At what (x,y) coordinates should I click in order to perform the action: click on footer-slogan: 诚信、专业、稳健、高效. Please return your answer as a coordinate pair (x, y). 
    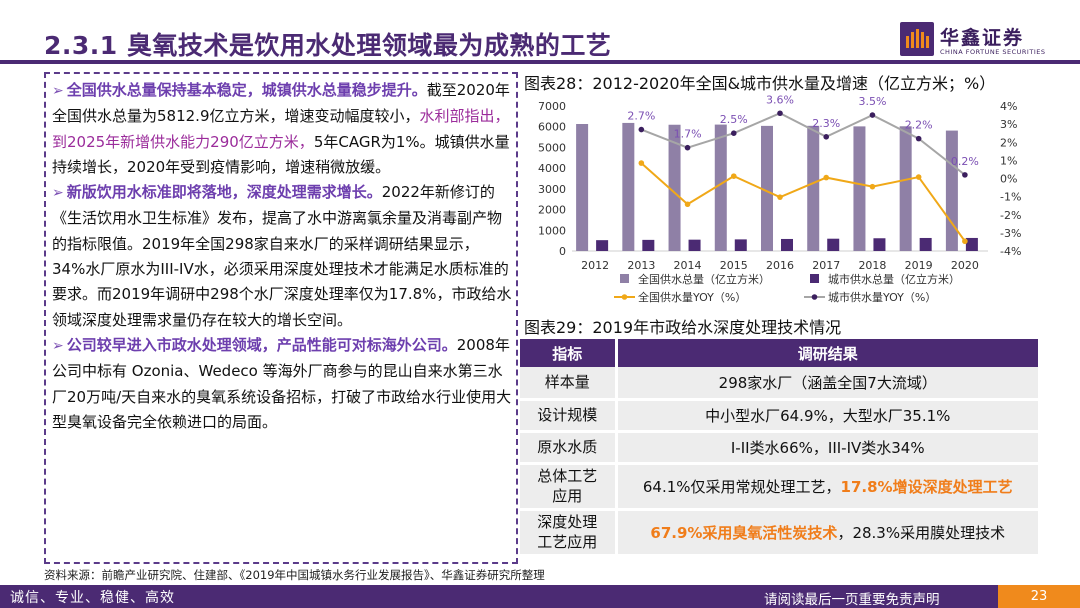
    Looking at the image, I should click on (92, 598).